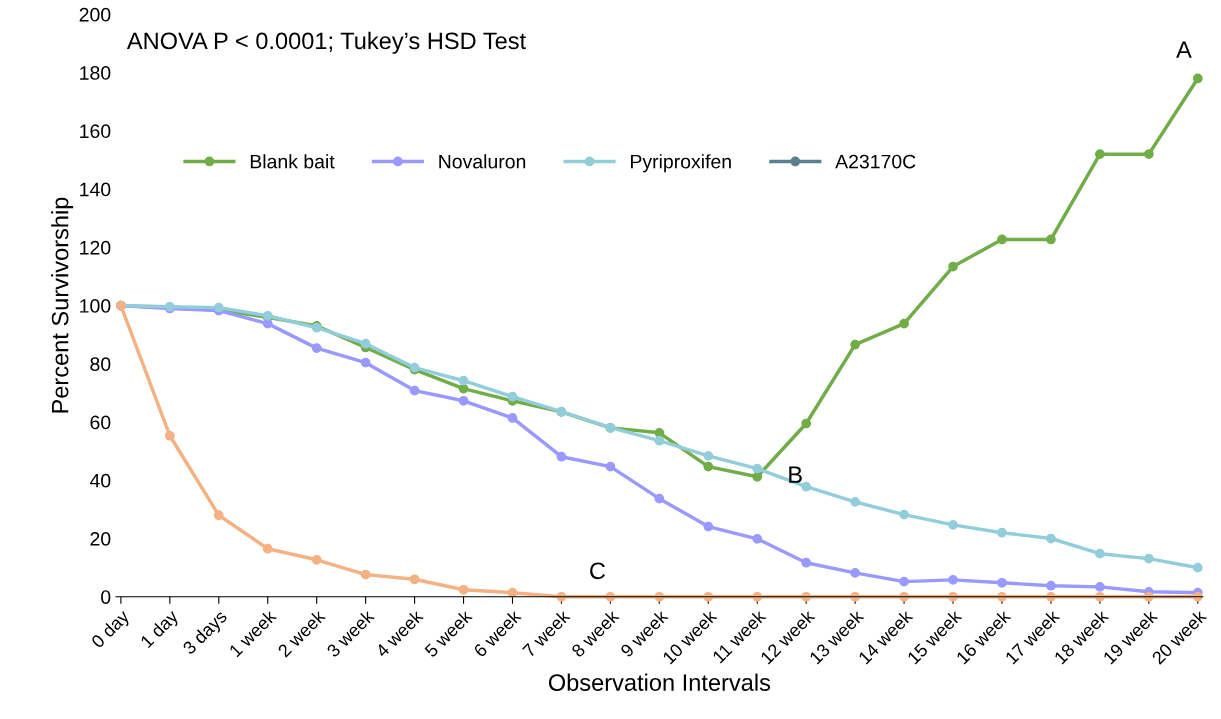 This screenshot has height=719, width=1221. I want to click on x-tick-label: 1 day, so click(160, 629).